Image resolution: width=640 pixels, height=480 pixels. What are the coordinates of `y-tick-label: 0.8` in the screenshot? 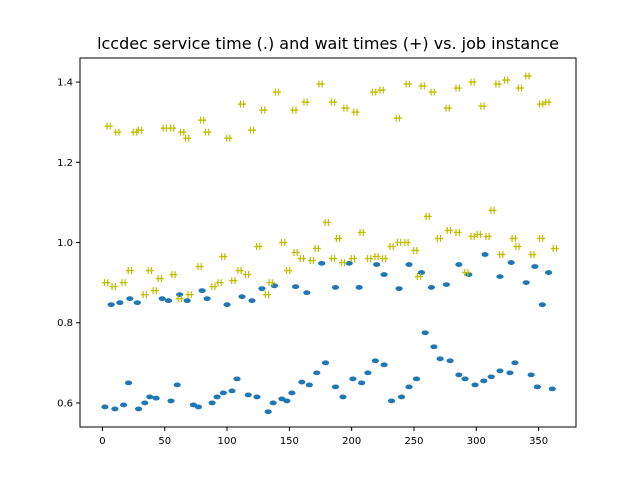 It's located at (65, 323).